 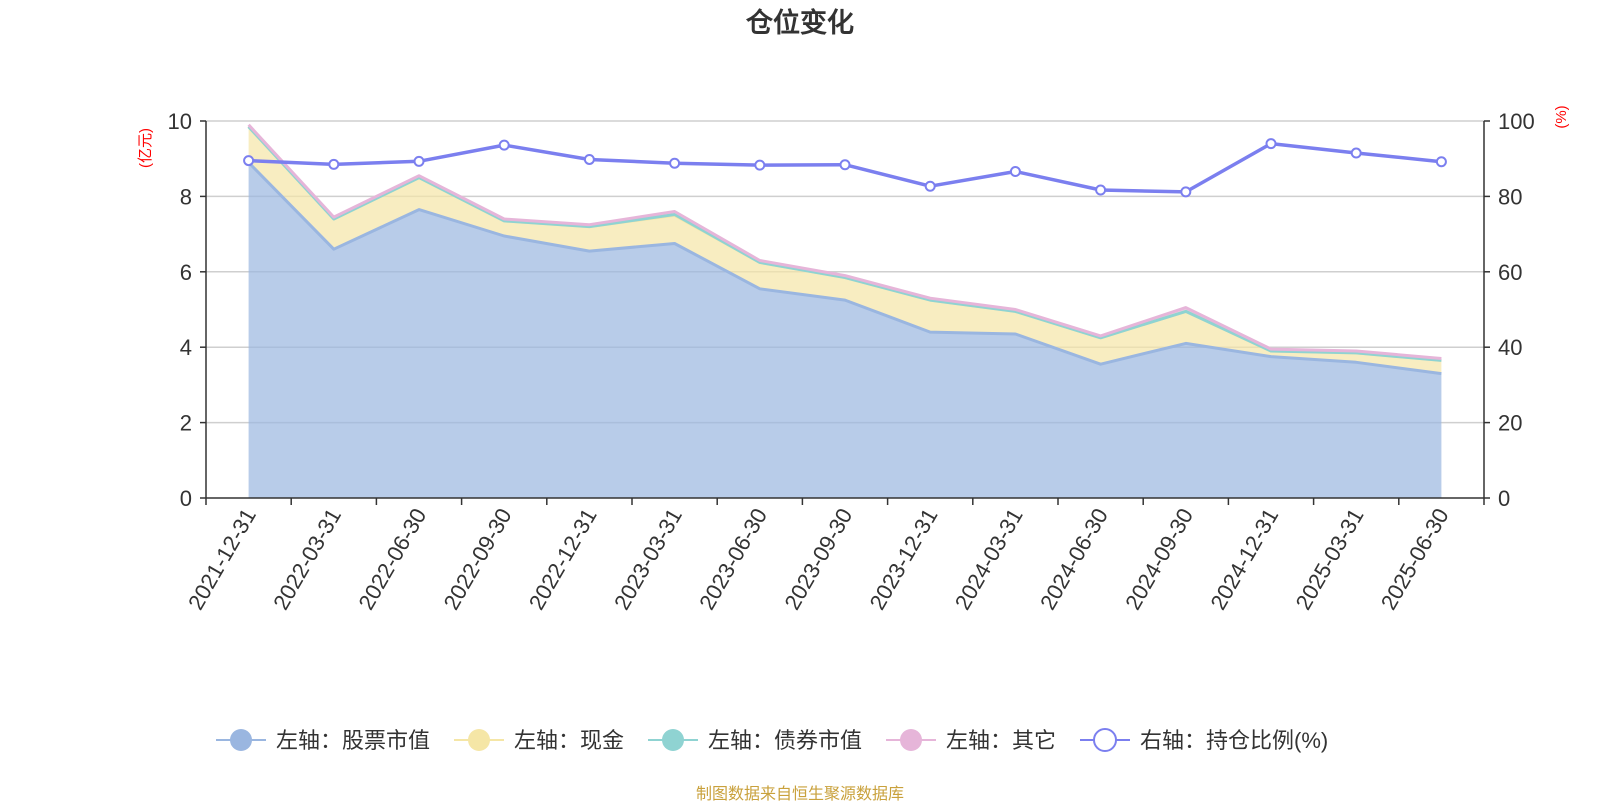 I want to click on x-category-label: 2022-12-31, so click(x=563, y=559).